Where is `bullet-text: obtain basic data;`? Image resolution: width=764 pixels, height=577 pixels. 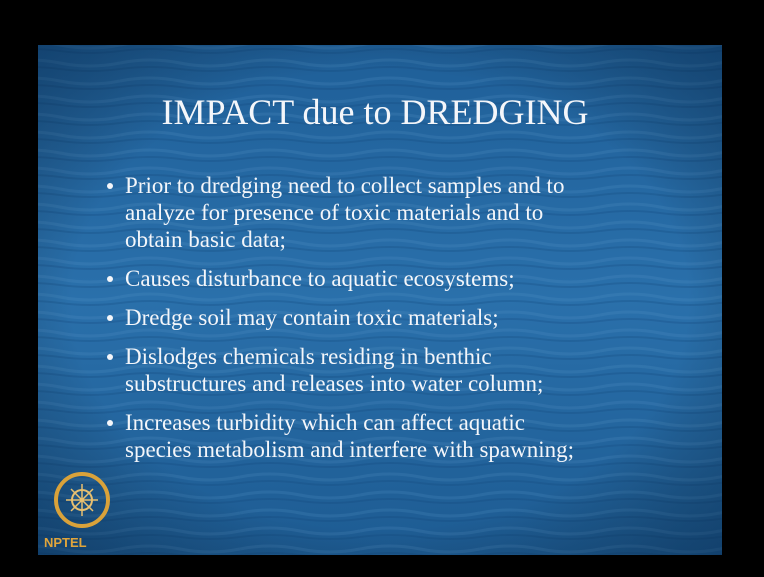
bullet-text: obtain basic data; is located at coordinates (205, 239).